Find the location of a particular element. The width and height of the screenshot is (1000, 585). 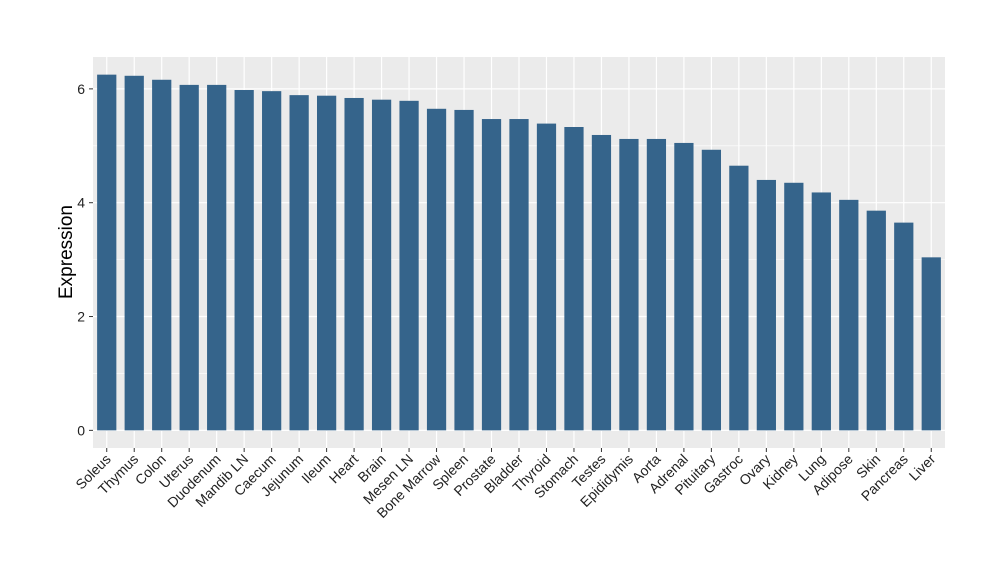

y-axis-label: Expression is located at coordinates (66, 252).